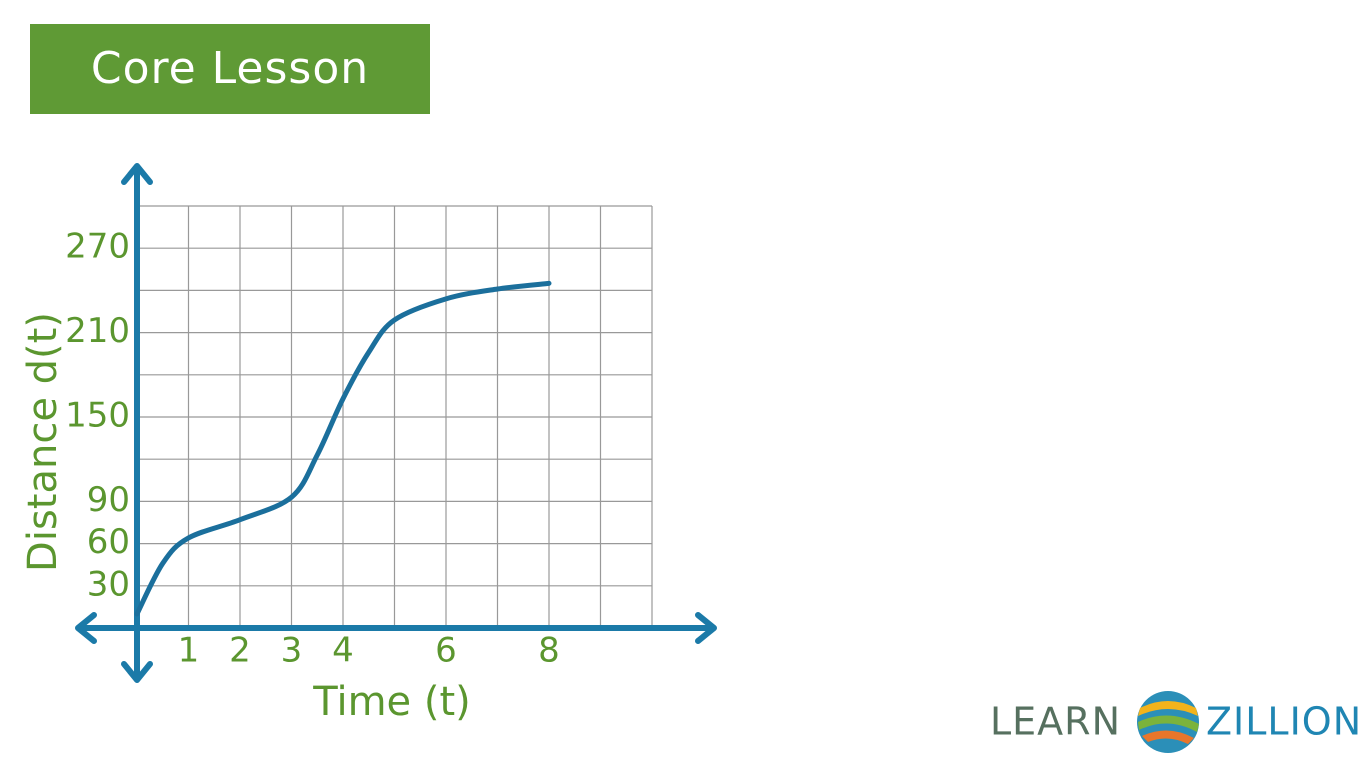 The width and height of the screenshot is (1366, 768). I want to click on logo-right: ZILLION, so click(1284, 722).